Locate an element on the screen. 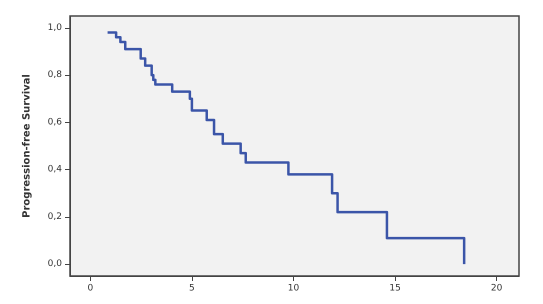 The height and width of the screenshot is (304, 543). x-tick-label: 20 is located at coordinates (496, 289).